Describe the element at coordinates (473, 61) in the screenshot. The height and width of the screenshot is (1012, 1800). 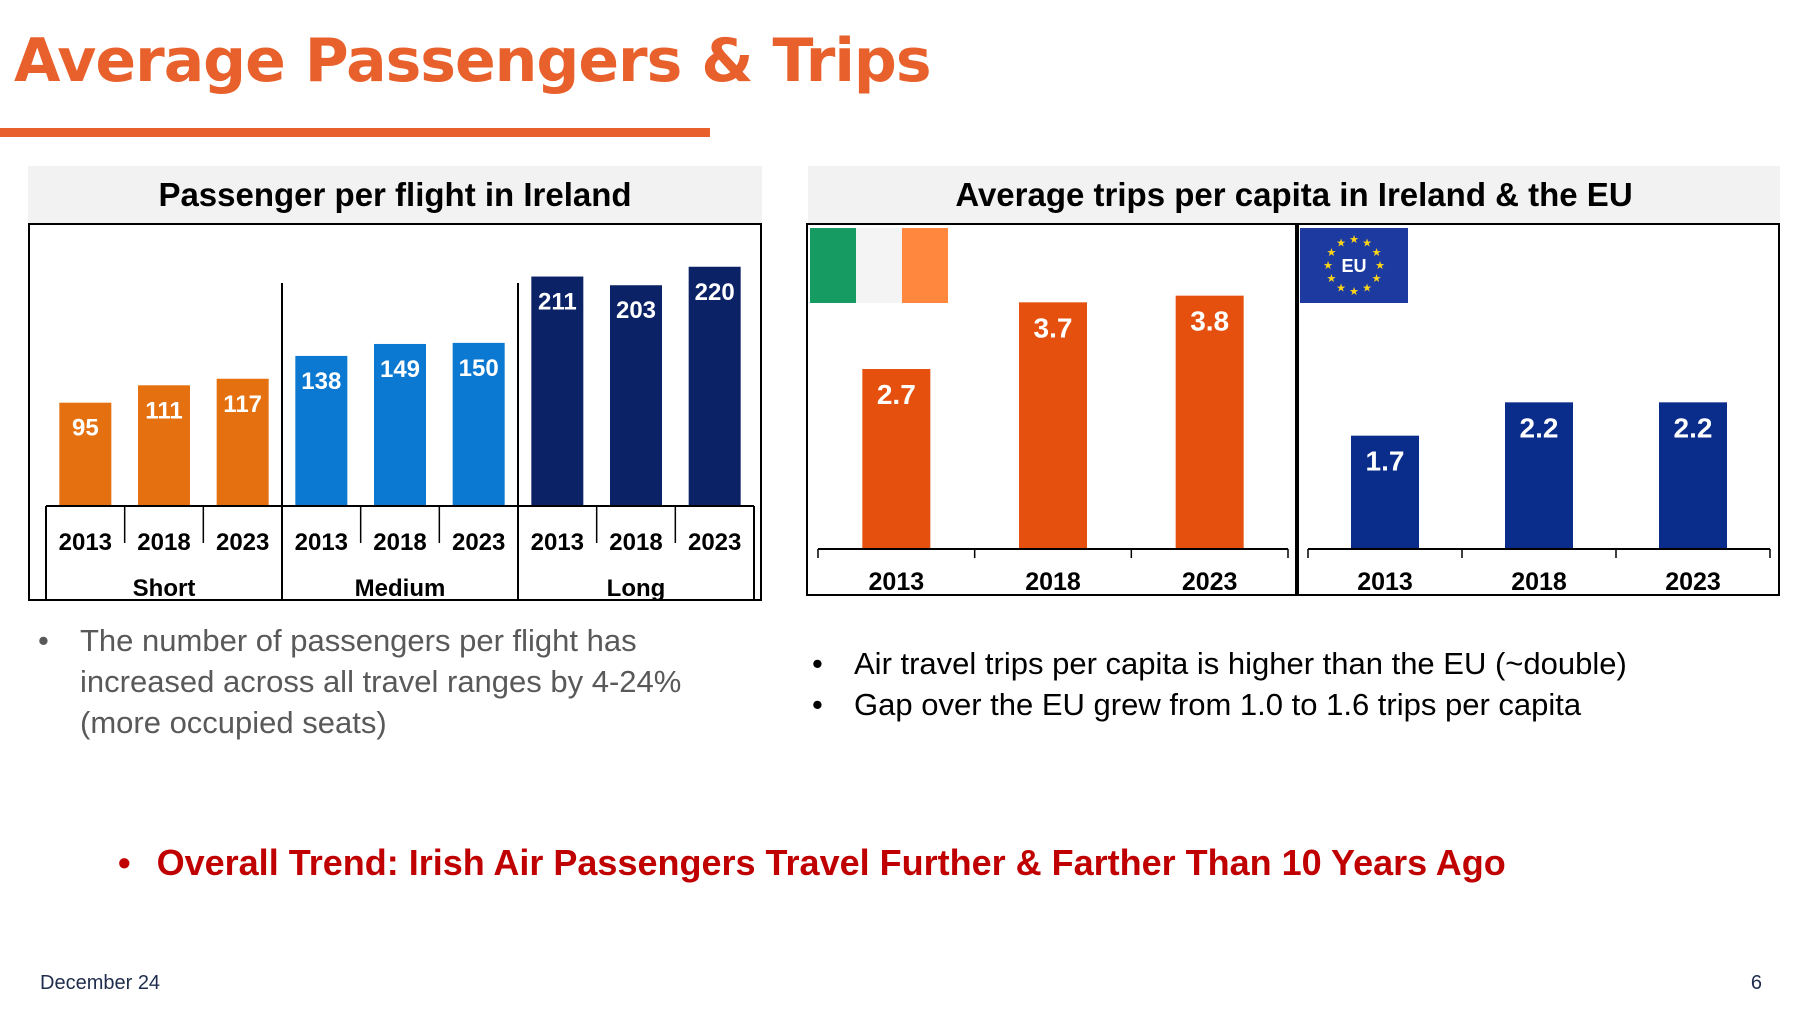
I see `page-title: Average Passengers & Trips` at that location.